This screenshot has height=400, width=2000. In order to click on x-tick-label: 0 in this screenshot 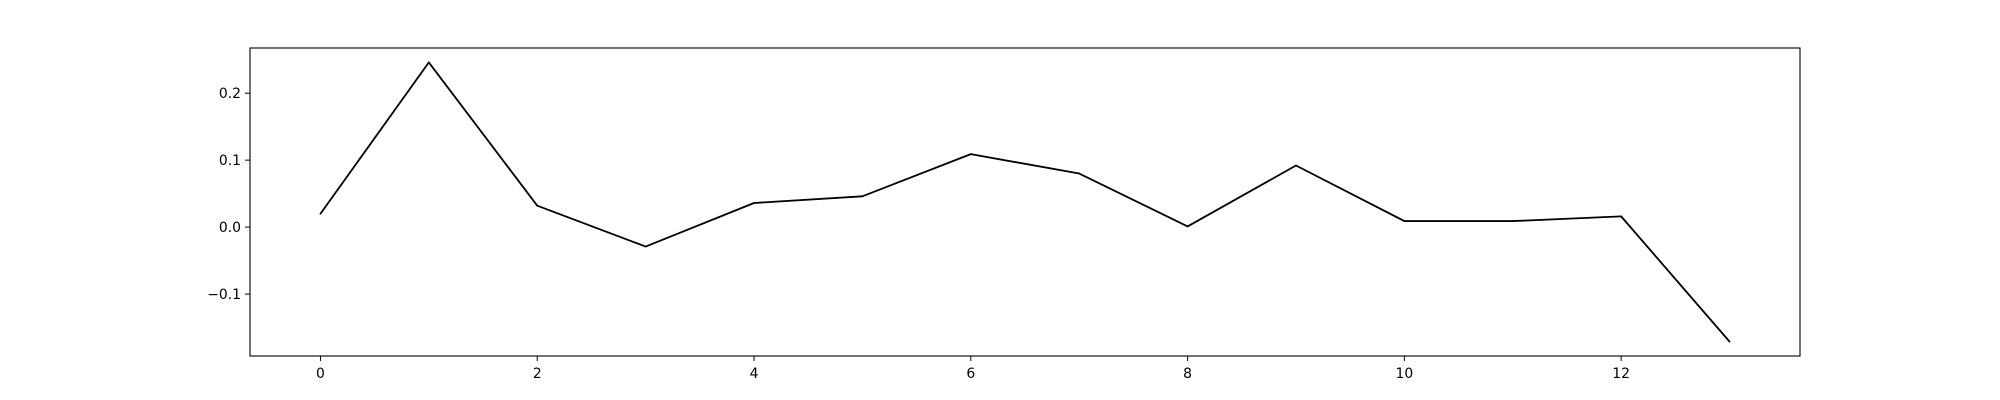, I will do `click(320, 374)`.